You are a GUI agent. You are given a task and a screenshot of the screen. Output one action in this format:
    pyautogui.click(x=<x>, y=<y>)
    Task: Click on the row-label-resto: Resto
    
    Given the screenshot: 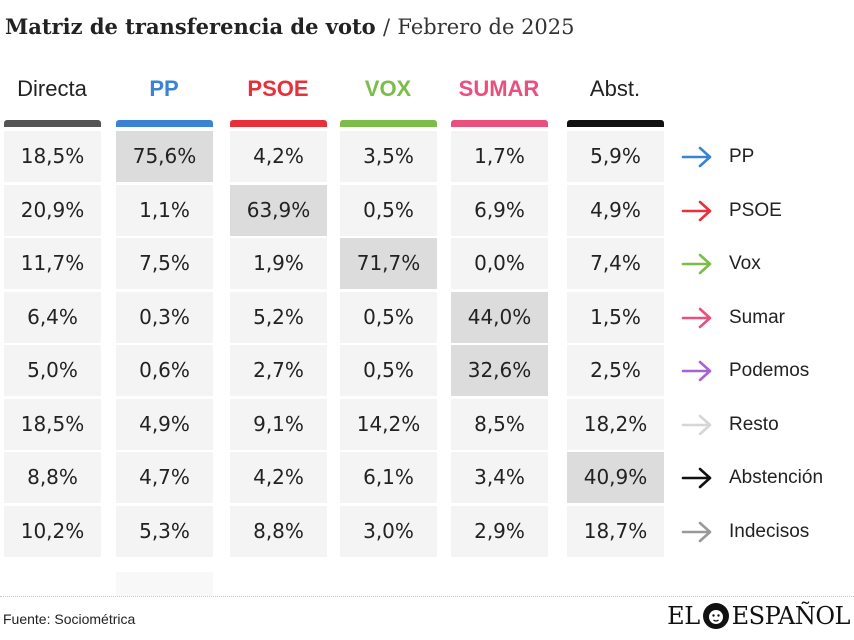 What is the action you would take?
    pyautogui.click(x=765, y=425)
    